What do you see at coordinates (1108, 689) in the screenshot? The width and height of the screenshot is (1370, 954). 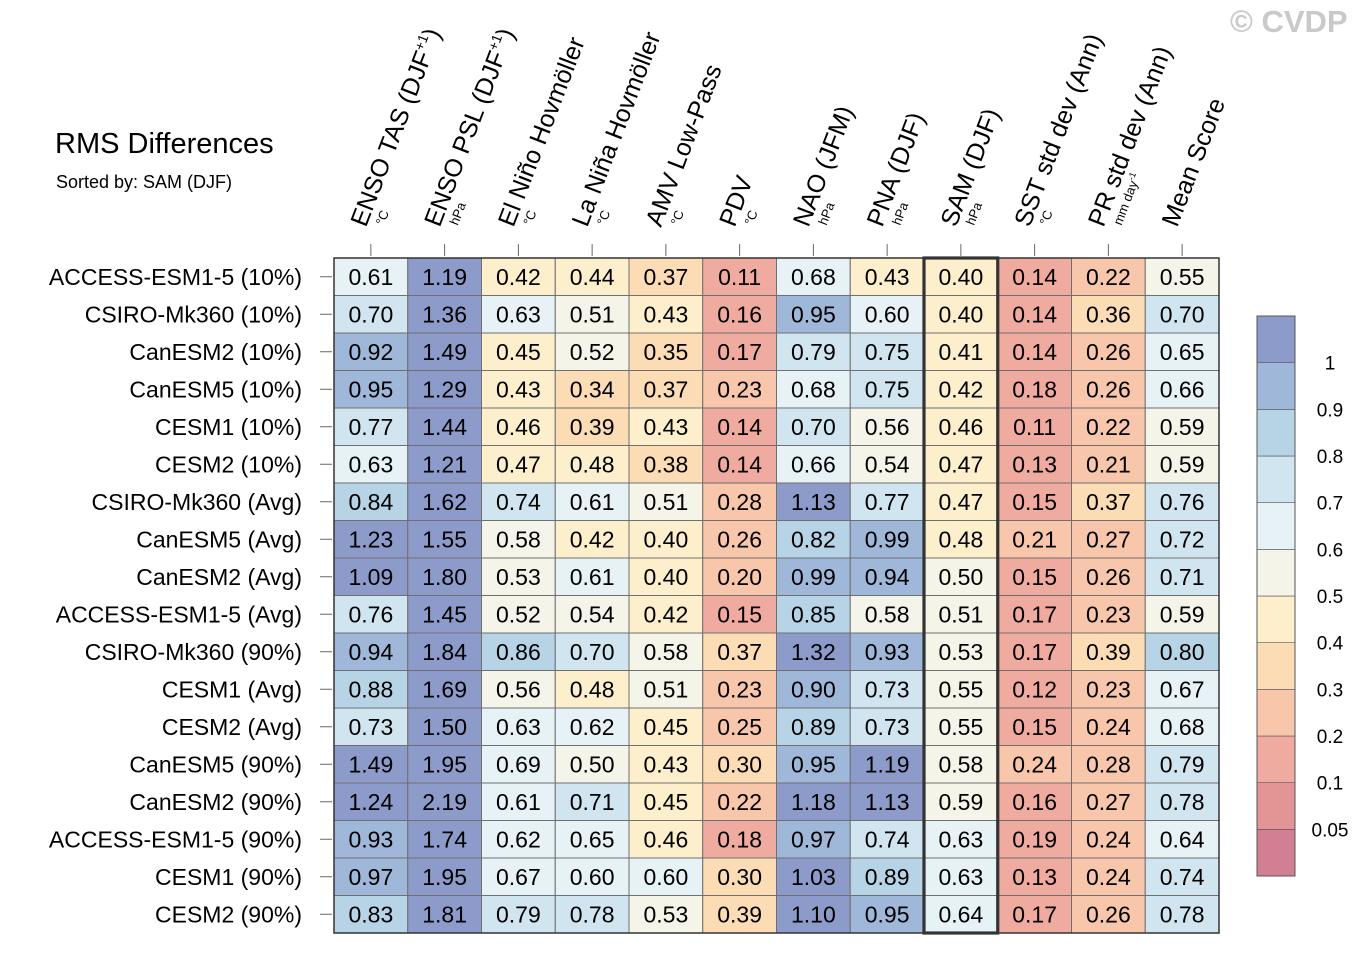 I see `cell-value: 0.23` at bounding box center [1108, 689].